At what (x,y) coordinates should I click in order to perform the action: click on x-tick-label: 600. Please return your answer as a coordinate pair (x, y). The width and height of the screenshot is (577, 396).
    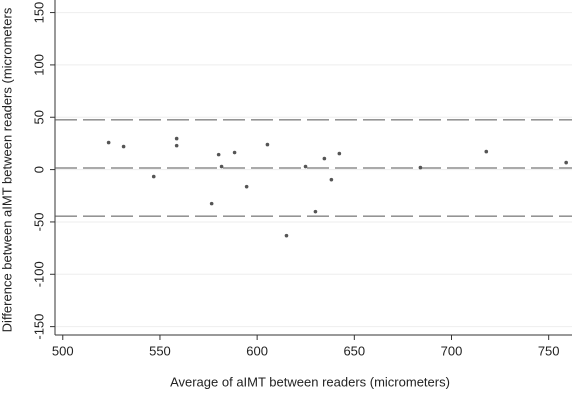
    Looking at the image, I should click on (257, 350).